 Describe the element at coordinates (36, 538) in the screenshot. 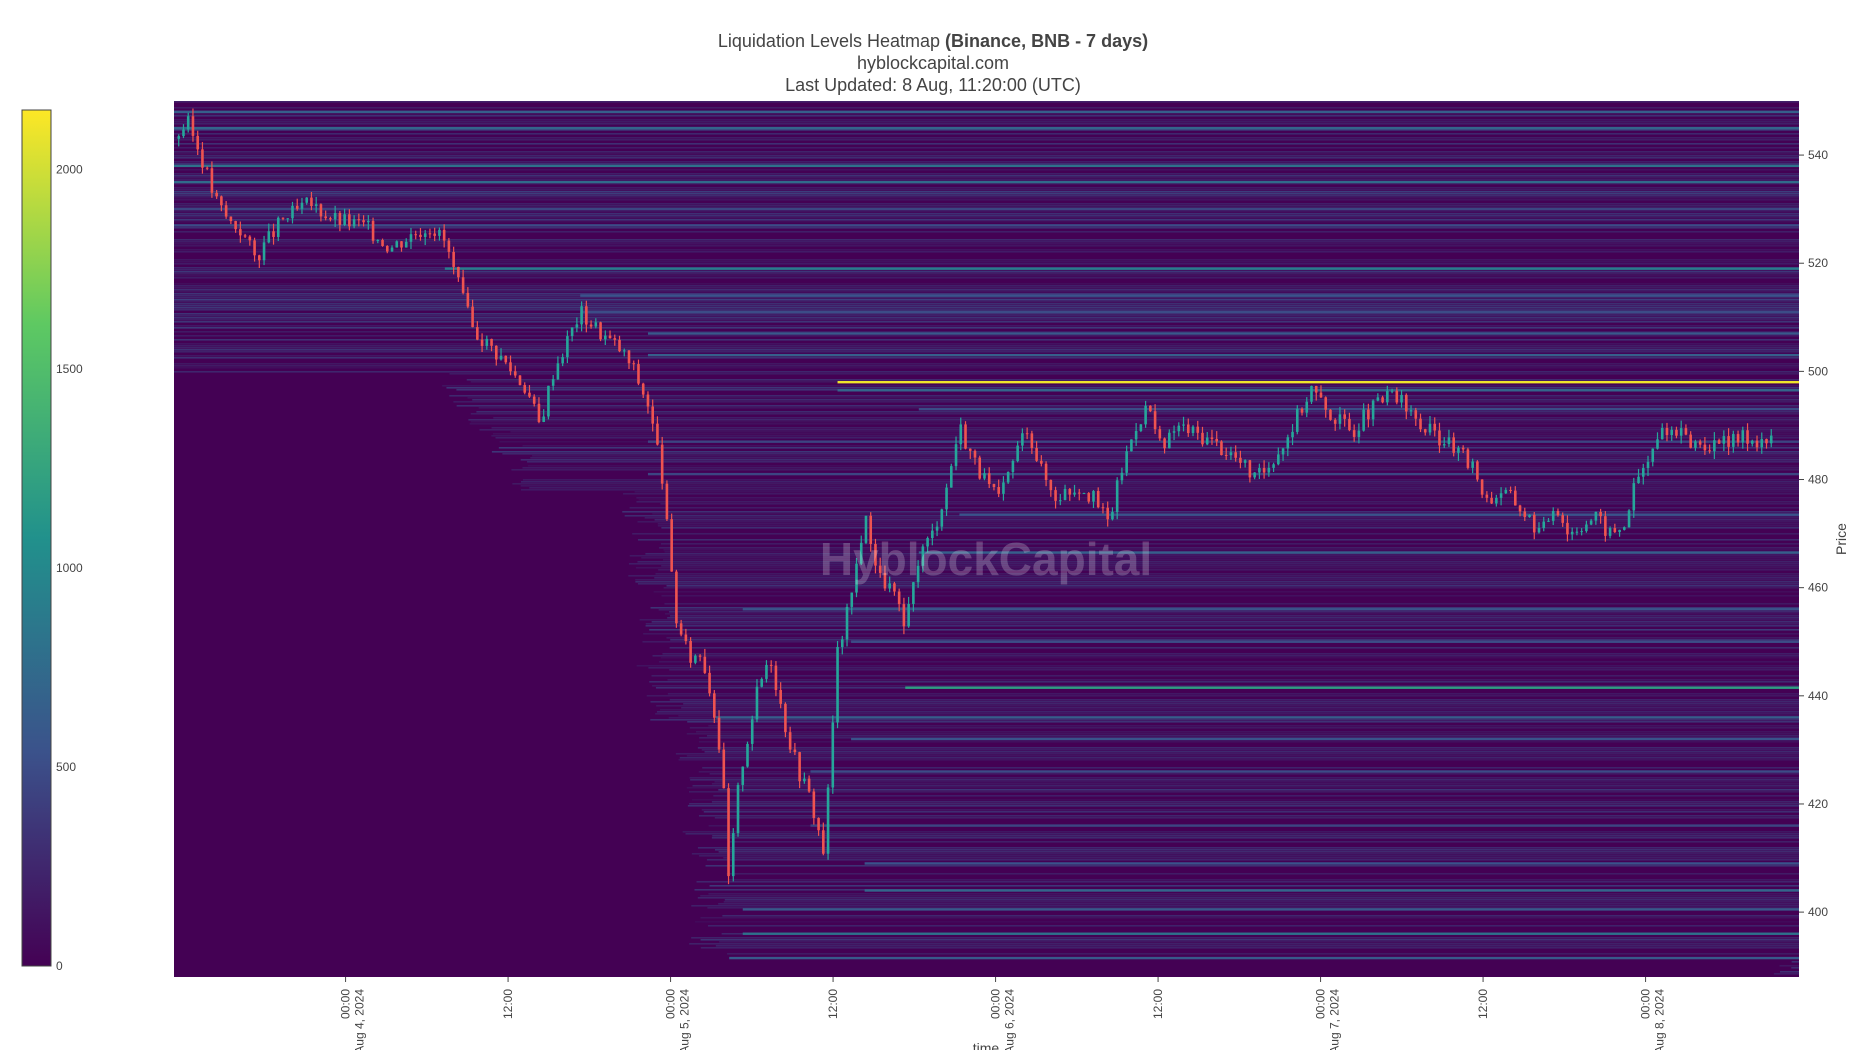

I see `colorbar-gradient` at that location.